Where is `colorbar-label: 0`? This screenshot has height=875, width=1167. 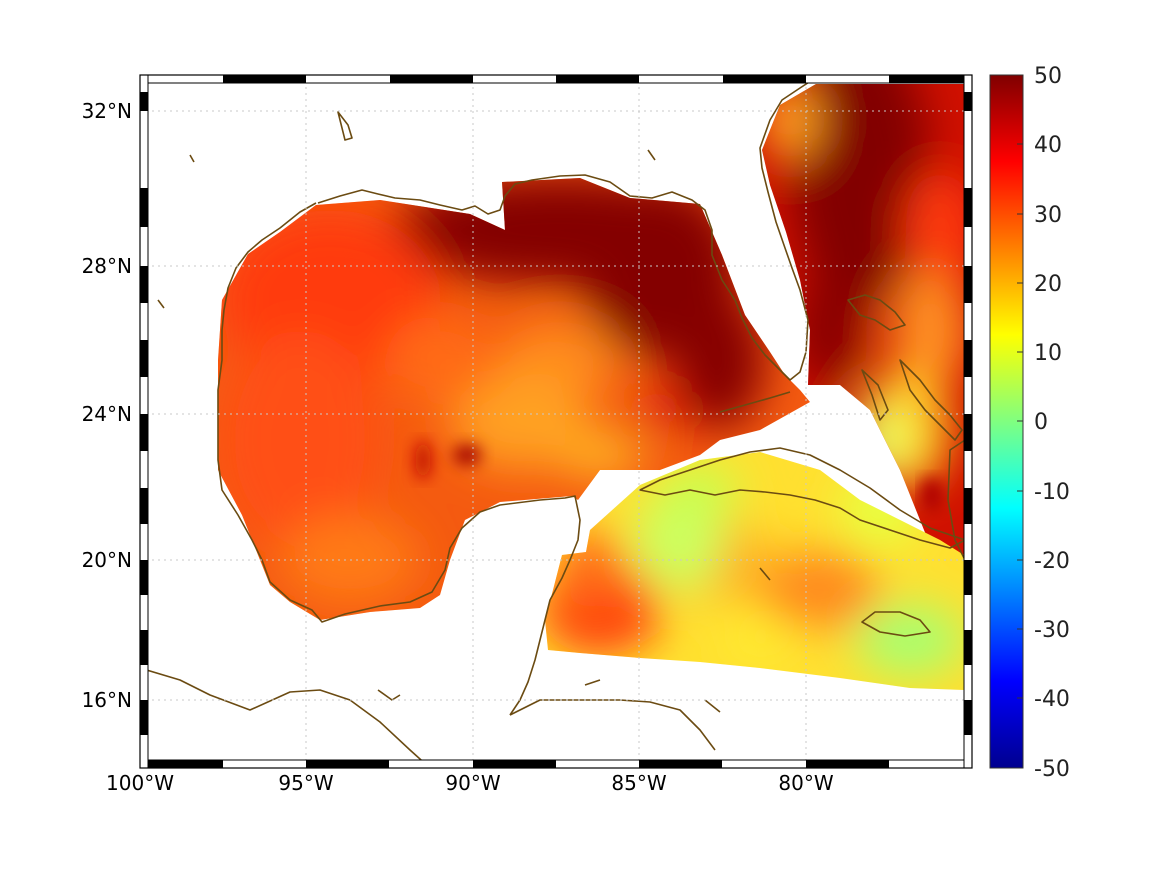
colorbar-label: 0 is located at coordinates (1041, 422).